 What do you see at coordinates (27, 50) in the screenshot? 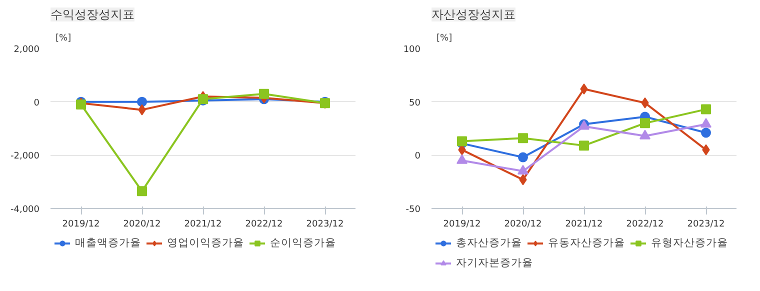
I see `y-tick-label: 2,000` at bounding box center [27, 50].